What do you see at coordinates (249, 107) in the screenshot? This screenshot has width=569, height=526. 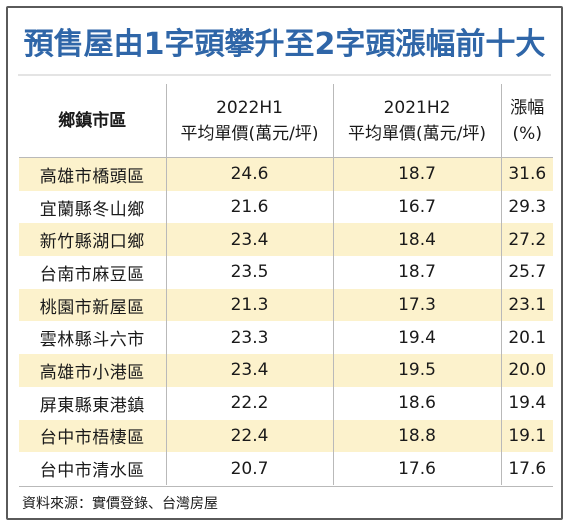 I see `column-header-2022-period: 2022H1` at bounding box center [249, 107].